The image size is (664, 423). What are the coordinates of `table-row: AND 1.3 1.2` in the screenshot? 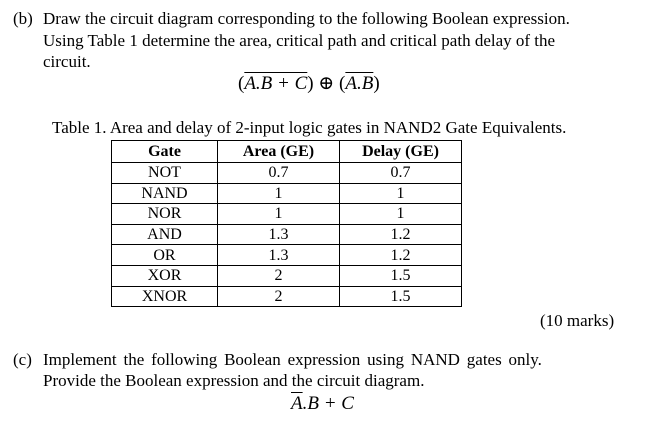 It's located at (286, 234).